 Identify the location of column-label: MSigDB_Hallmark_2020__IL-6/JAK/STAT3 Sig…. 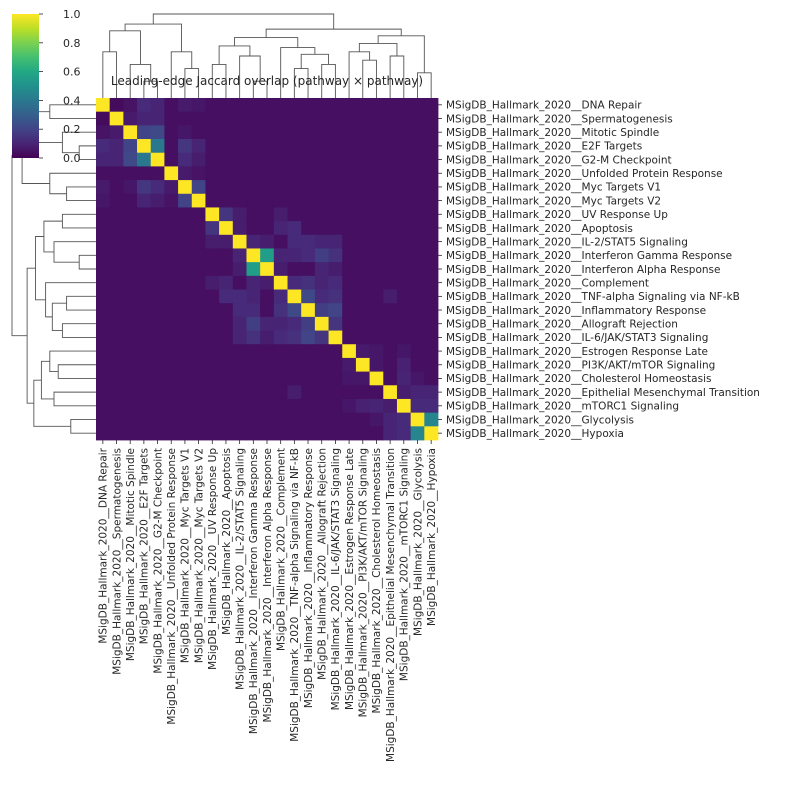
(336, 579).